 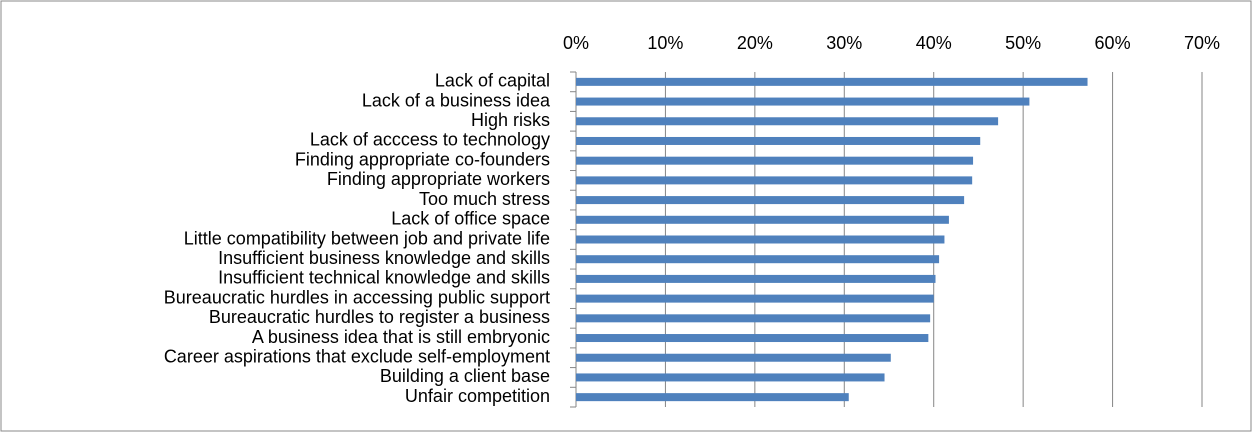 I want to click on y-tick-label: Lack of office space, so click(x=470, y=219).